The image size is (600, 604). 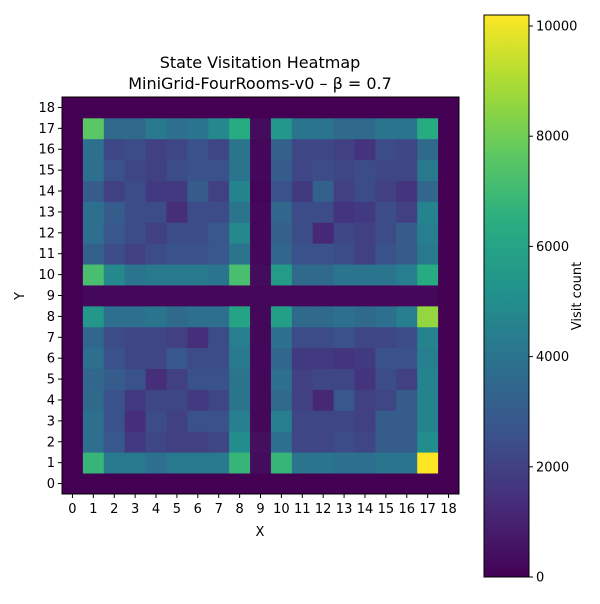 I want to click on x-tick-label: 4, so click(x=156, y=509).